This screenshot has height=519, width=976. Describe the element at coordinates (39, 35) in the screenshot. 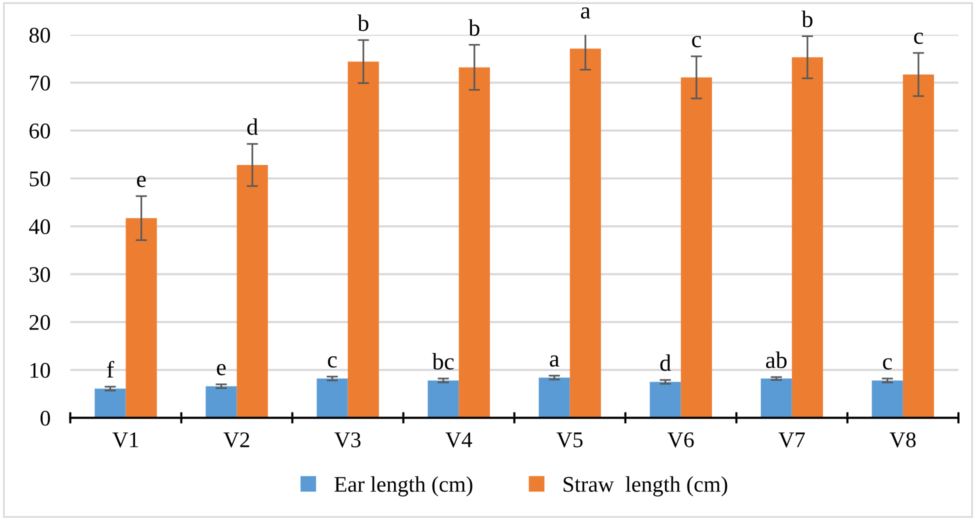

I see `y-tick-label: 80` at that location.